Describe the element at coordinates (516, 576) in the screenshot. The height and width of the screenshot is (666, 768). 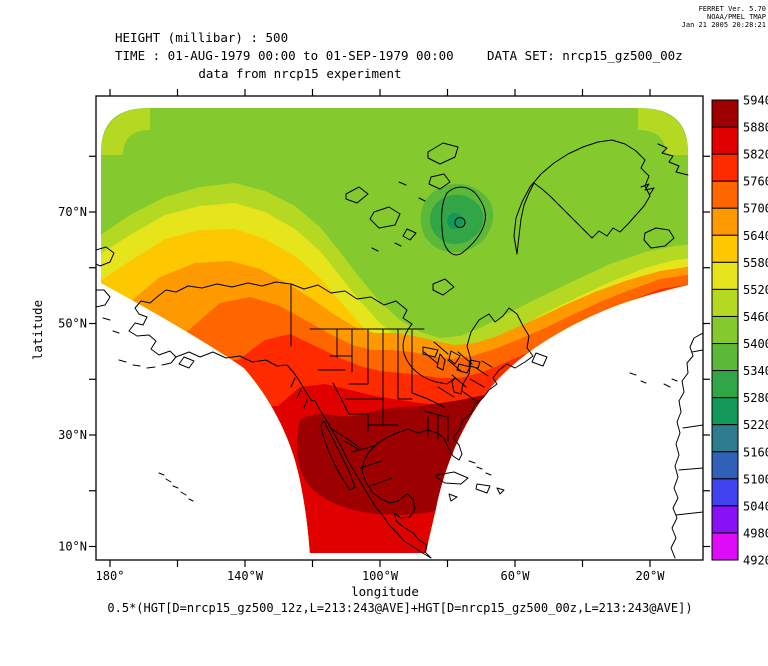
I see `x-tick-label: 60°W` at that location.